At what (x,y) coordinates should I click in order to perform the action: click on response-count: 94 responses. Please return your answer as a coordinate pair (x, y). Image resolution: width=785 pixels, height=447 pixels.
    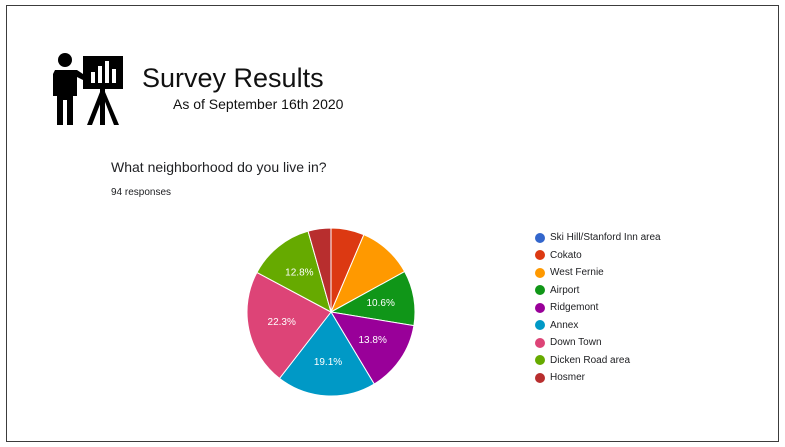
    Looking at the image, I should click on (141, 192).